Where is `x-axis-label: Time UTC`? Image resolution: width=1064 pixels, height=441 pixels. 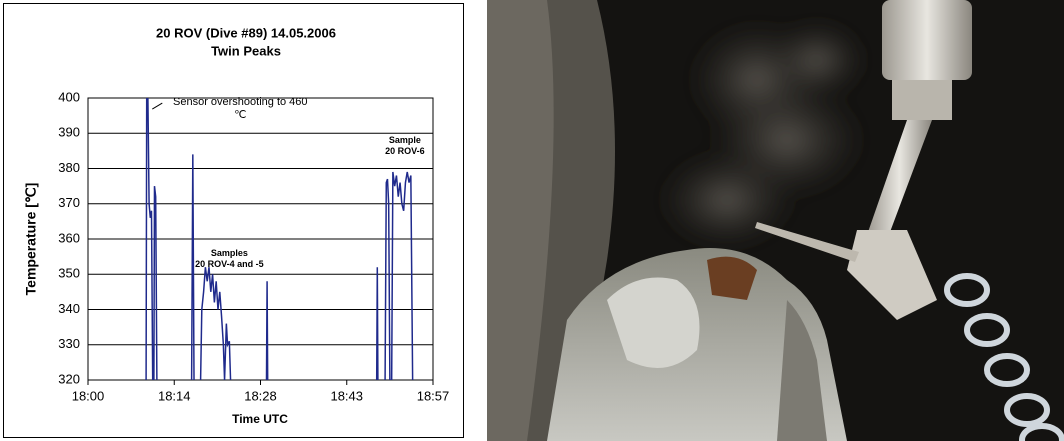 x-axis-label: Time UTC is located at coordinates (260, 419).